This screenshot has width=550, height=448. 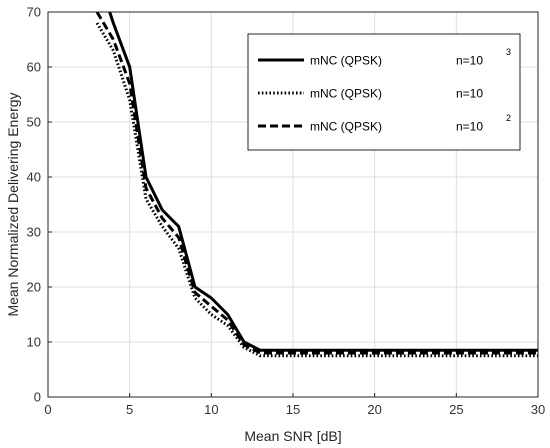 I want to click on x-tick-label: 20, so click(x=374, y=409).